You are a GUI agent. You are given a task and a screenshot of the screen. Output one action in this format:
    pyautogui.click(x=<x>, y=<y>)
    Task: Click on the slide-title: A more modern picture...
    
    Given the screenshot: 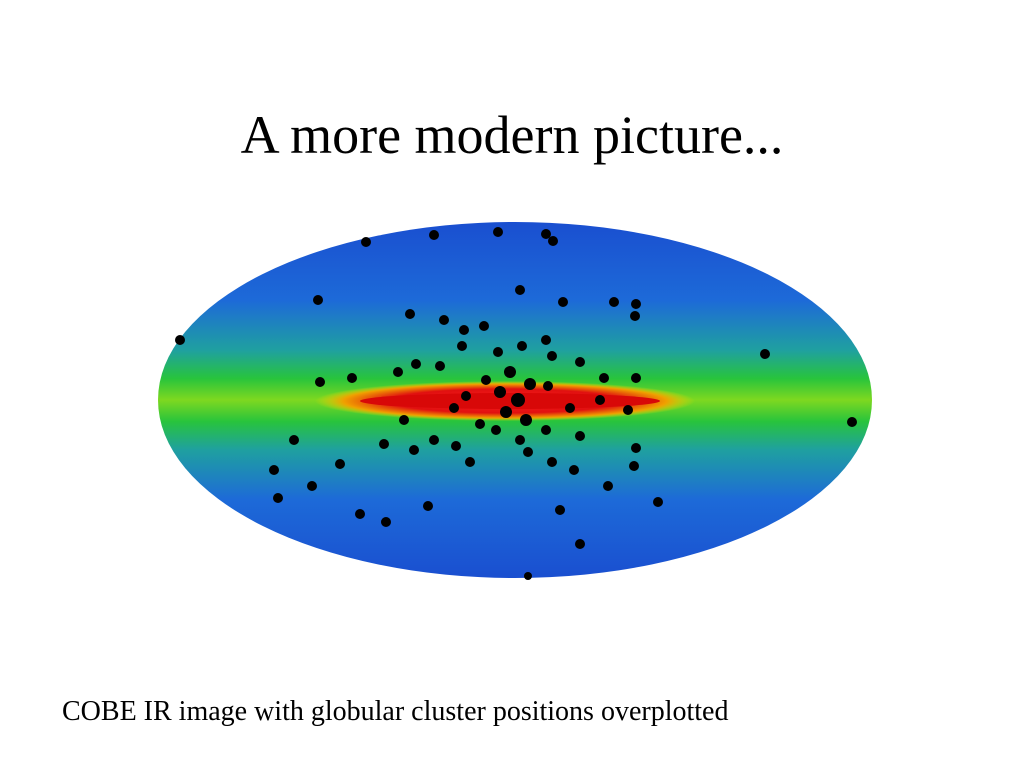 What is the action you would take?
    pyautogui.click(x=512, y=135)
    